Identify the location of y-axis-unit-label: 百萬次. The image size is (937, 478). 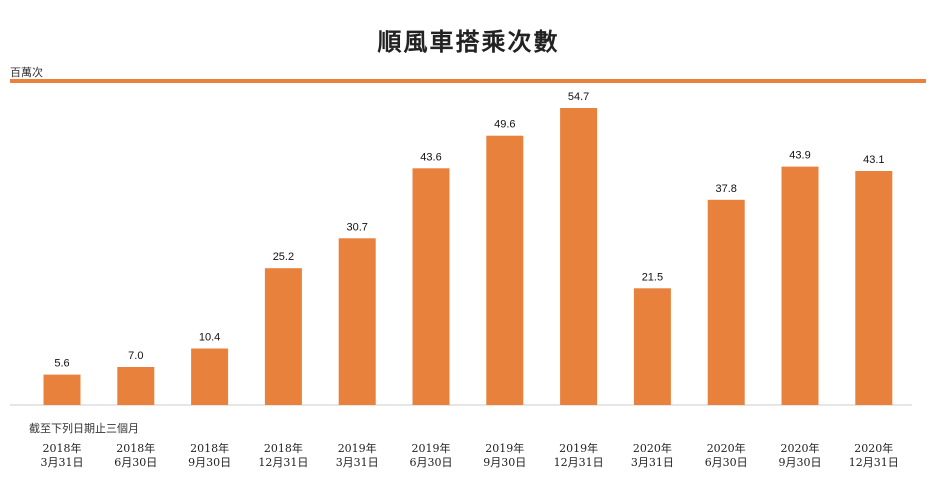
(26, 72).